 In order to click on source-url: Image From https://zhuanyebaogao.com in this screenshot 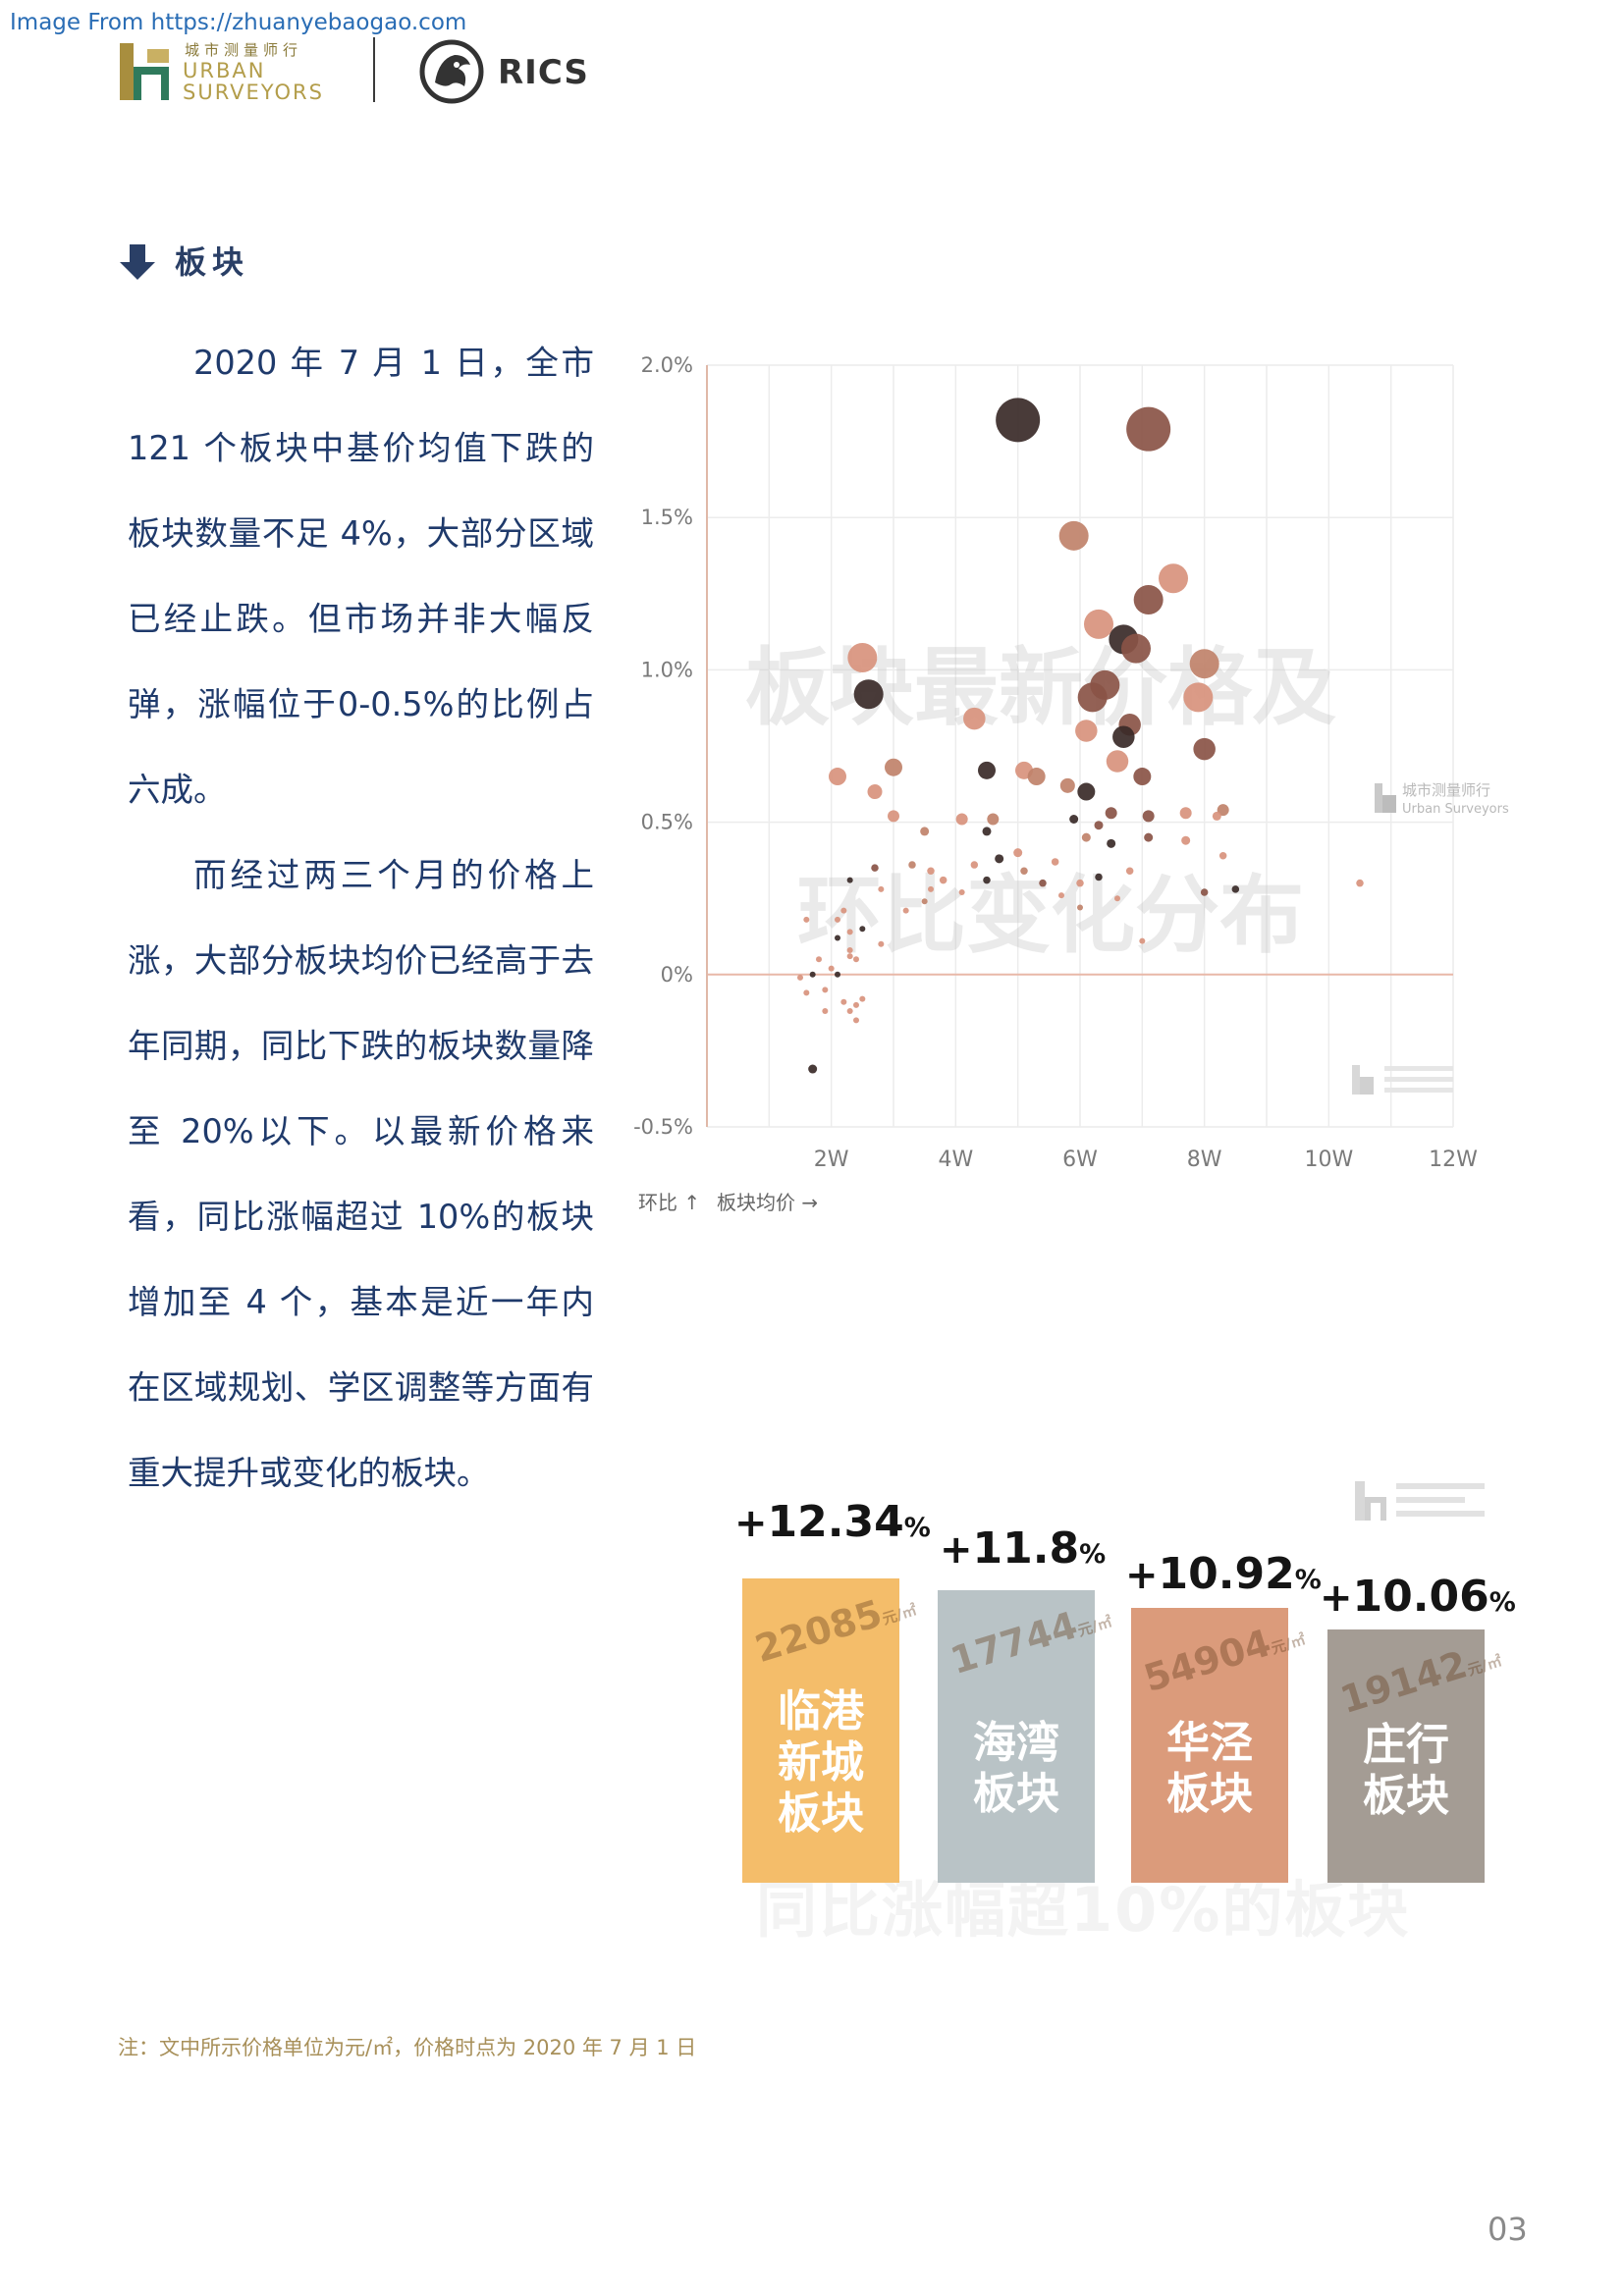, I will do `click(238, 23)`.